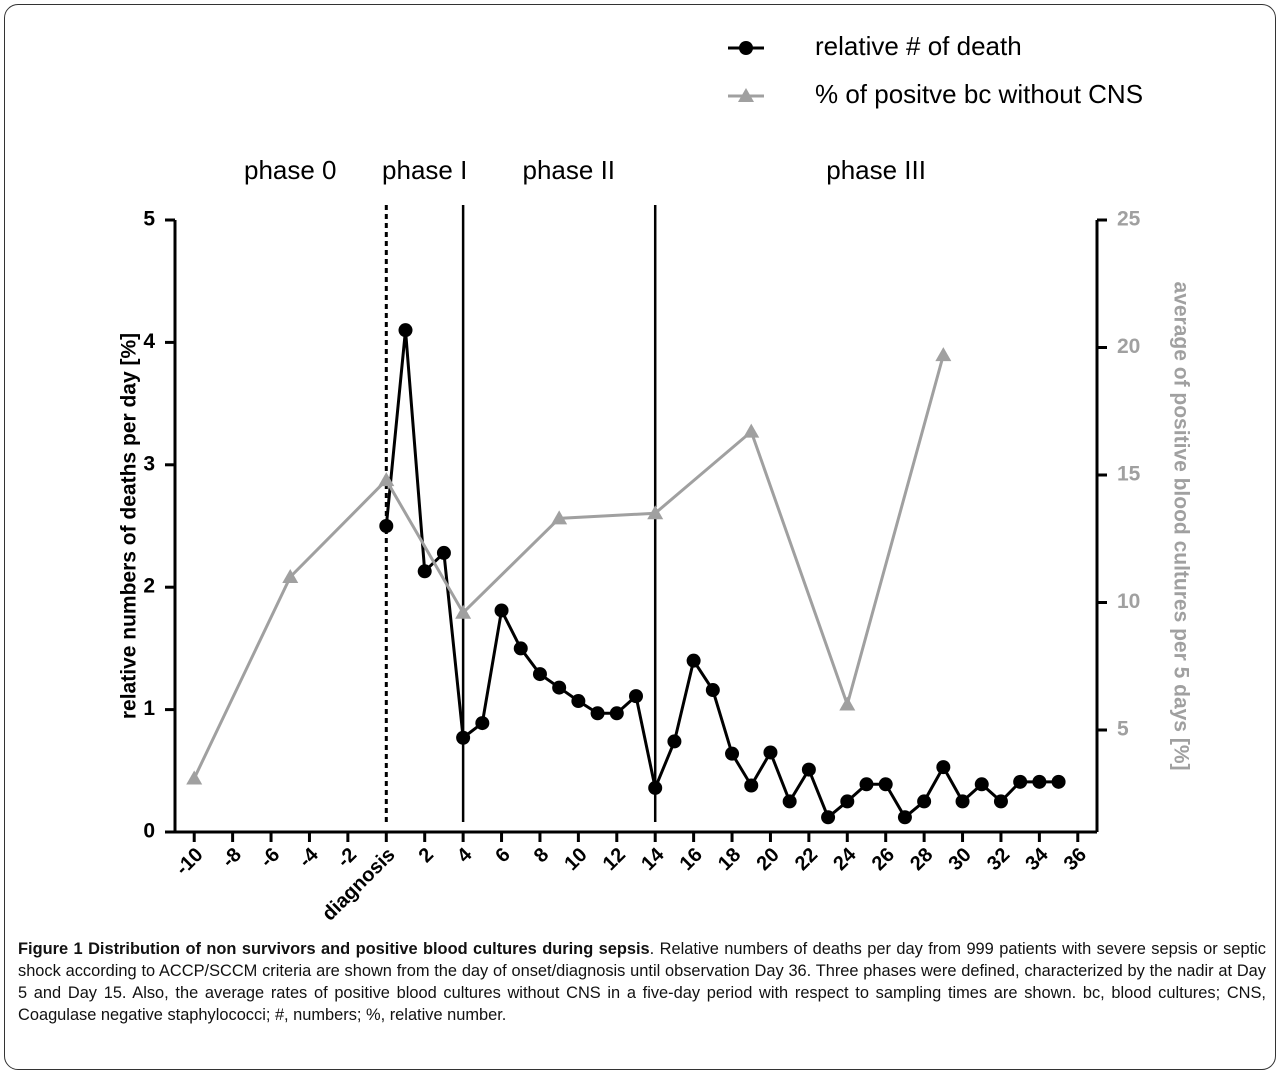  I want to click on x-tick-label: -4, so click(309, 857).